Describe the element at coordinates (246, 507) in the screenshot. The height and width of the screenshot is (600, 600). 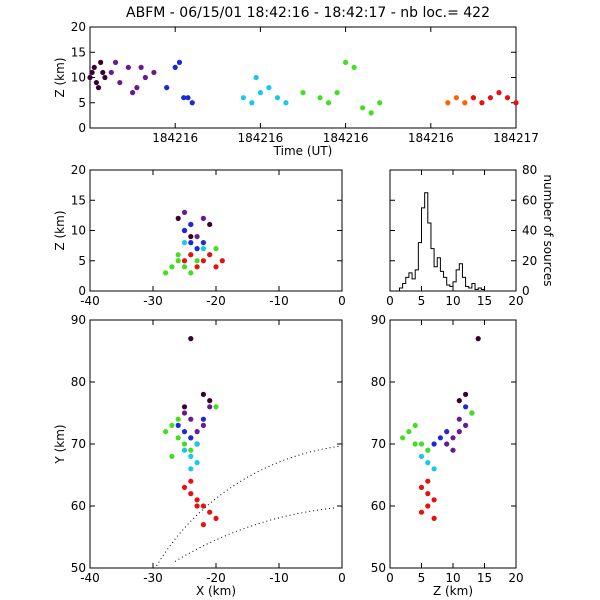
I see `range-ring` at that location.